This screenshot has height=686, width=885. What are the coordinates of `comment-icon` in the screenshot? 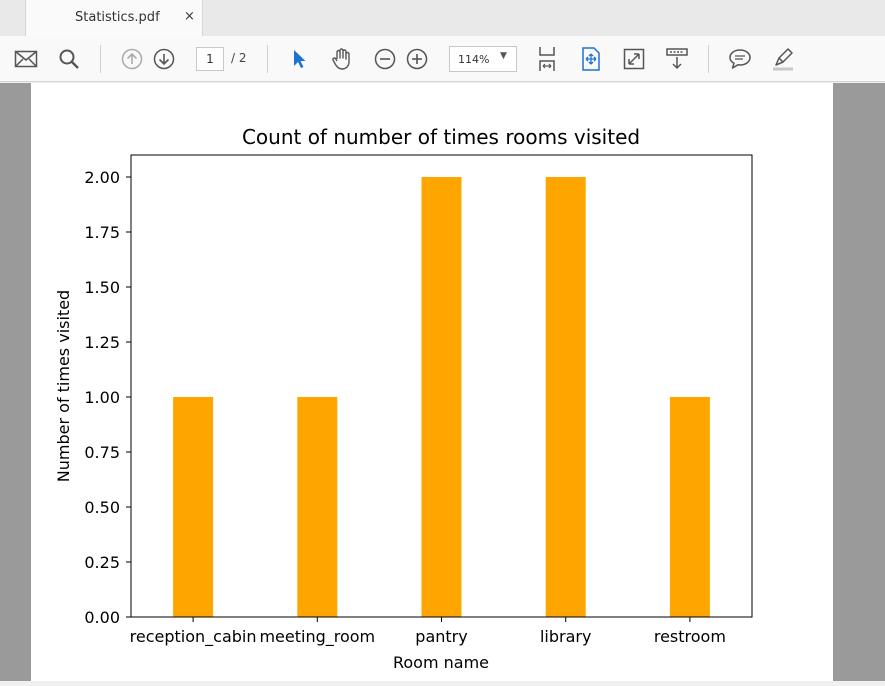 It's located at (740, 59).